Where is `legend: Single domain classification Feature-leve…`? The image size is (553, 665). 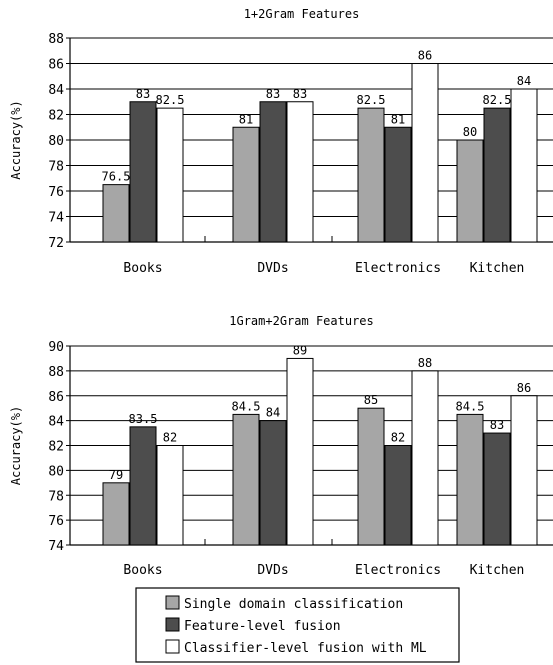 legend: Single domain classification Feature-leve… is located at coordinates (297, 625).